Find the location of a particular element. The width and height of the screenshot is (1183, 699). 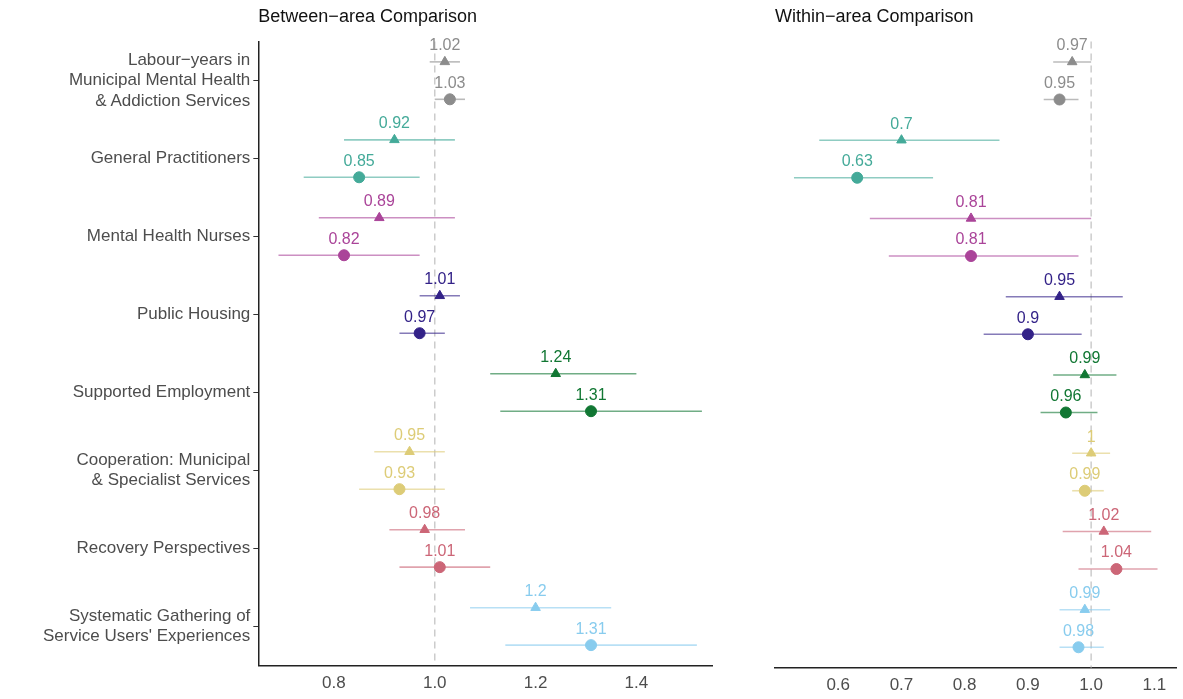

data-label: 1 is located at coordinates (1091, 436).